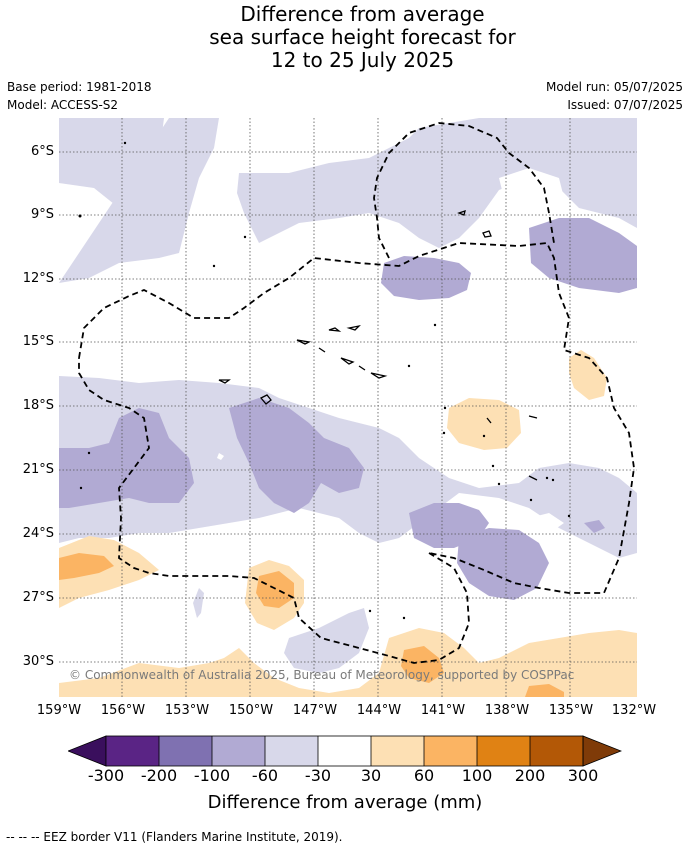 This screenshot has height=850, width=690. What do you see at coordinates (443, 710) in the screenshot?
I see `lon-label: 141°W` at bounding box center [443, 710].